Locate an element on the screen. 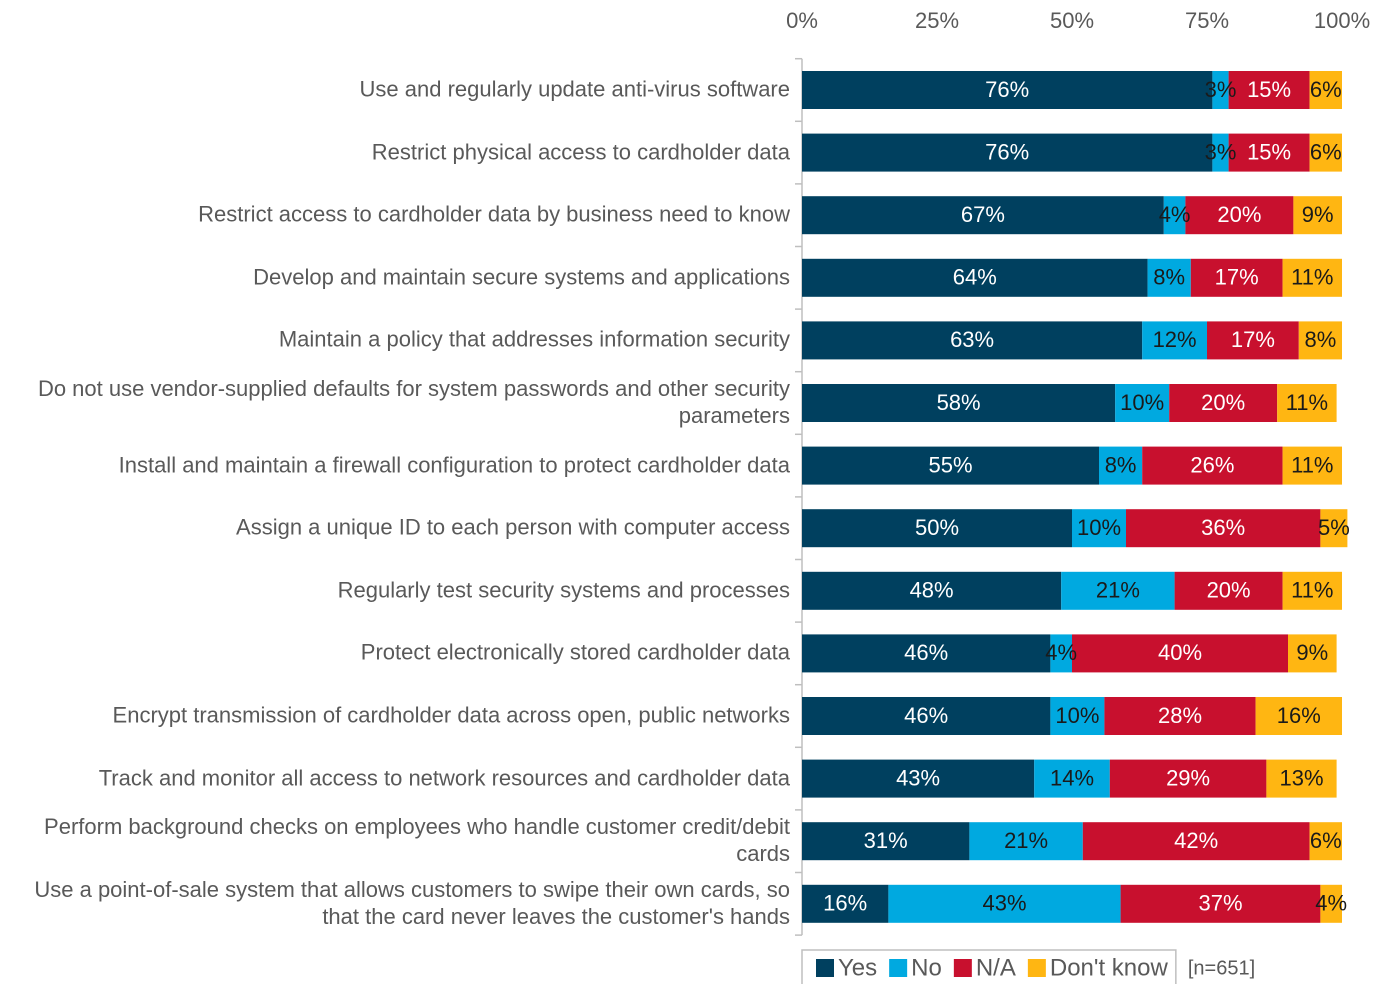  data-label: 28% is located at coordinates (1180, 715).